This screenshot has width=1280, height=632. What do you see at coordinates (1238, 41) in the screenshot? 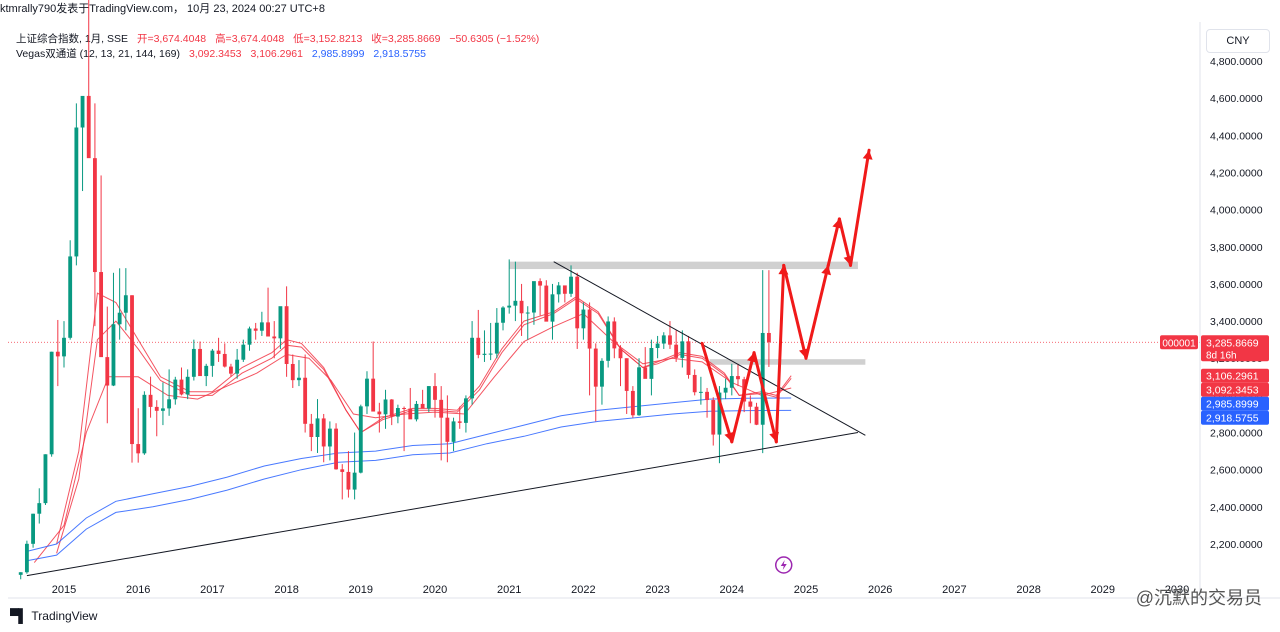
I see `currency-selector: CNY` at bounding box center [1238, 41].